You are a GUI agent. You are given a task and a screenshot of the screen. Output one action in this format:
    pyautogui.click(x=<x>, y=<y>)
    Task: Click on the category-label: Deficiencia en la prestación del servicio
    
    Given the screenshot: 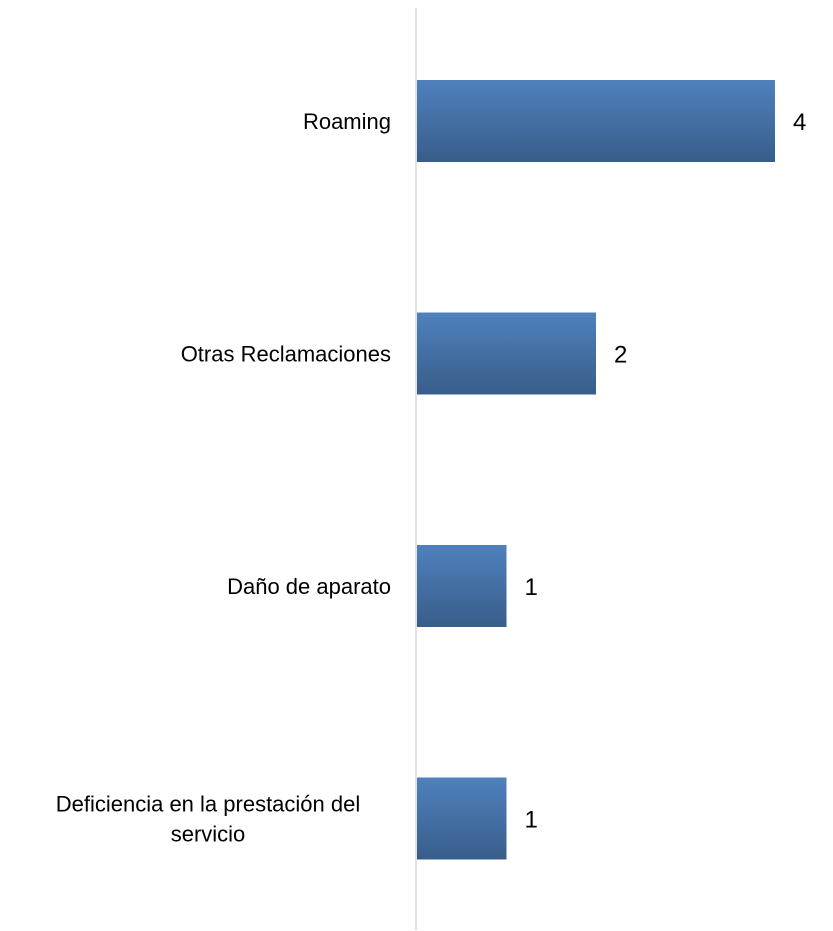 What is the action you would take?
    pyautogui.click(x=208, y=819)
    